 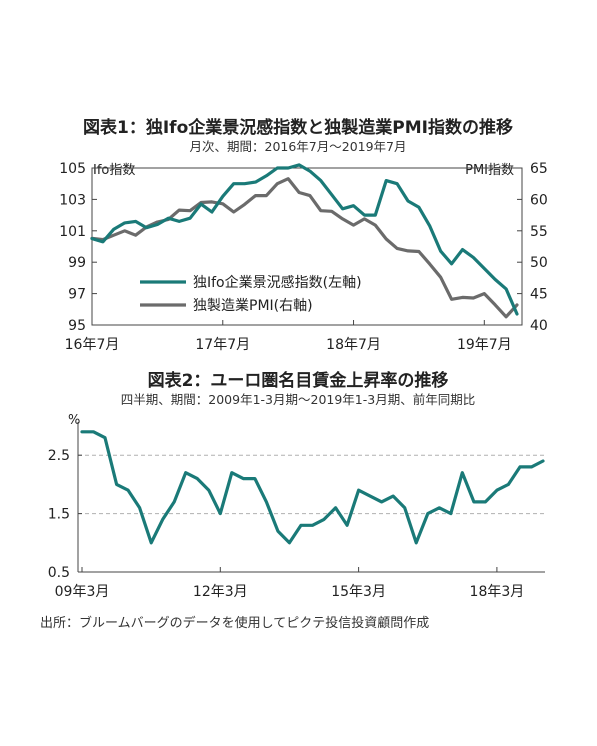 What do you see at coordinates (277, 282) in the screenshot?
I see `chart1-legend-label: 独Ifo企業景況感指数(左軸)` at bounding box center [277, 282].